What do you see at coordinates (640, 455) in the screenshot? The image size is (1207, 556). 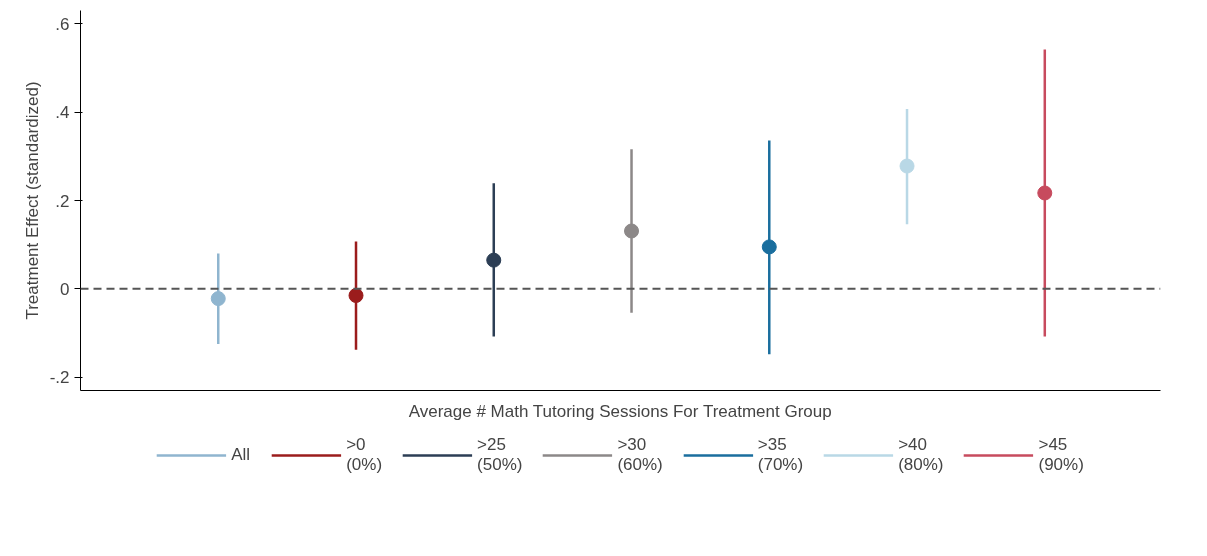 I see `legend-label: >30 (60%)` at bounding box center [640, 455].